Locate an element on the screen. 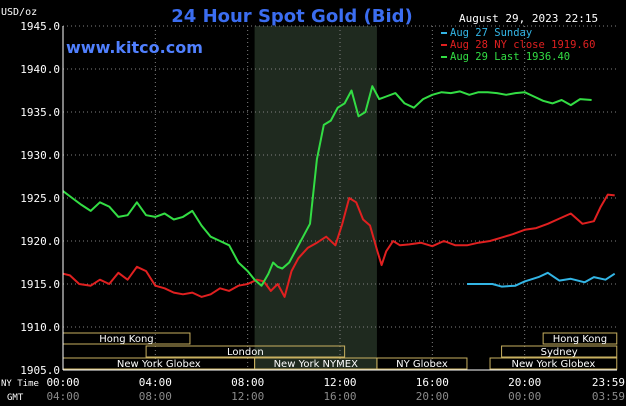 The width and height of the screenshot is (626, 406). x-tick-label-nytime: 08:00 is located at coordinates (247, 382).